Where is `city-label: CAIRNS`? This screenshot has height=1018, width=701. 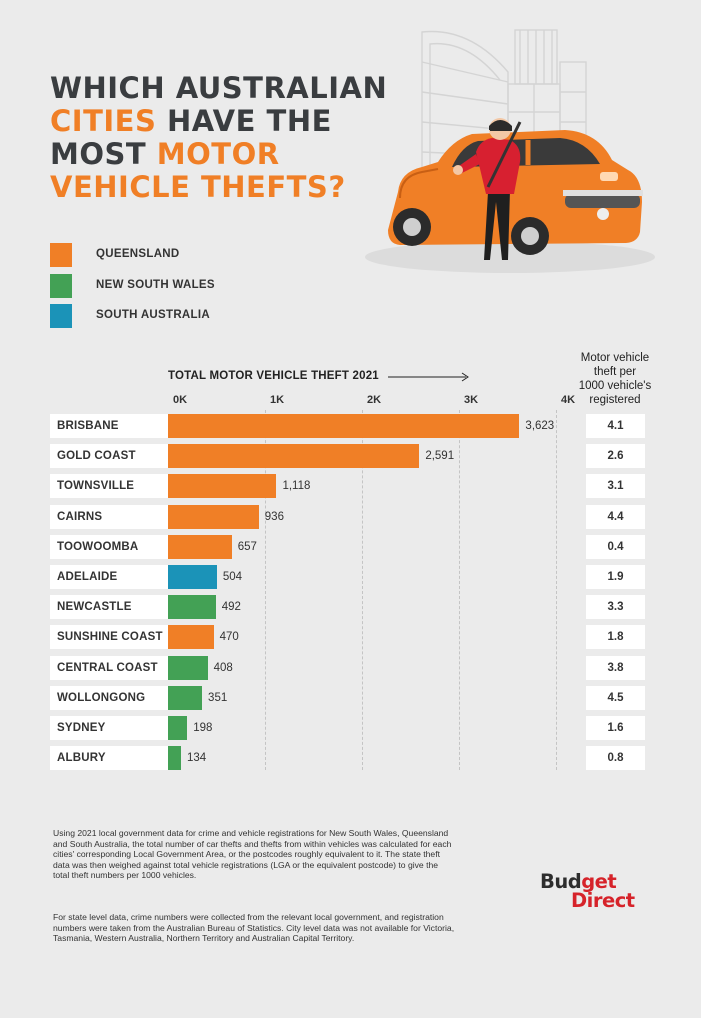 city-label: CAIRNS is located at coordinates (109, 517).